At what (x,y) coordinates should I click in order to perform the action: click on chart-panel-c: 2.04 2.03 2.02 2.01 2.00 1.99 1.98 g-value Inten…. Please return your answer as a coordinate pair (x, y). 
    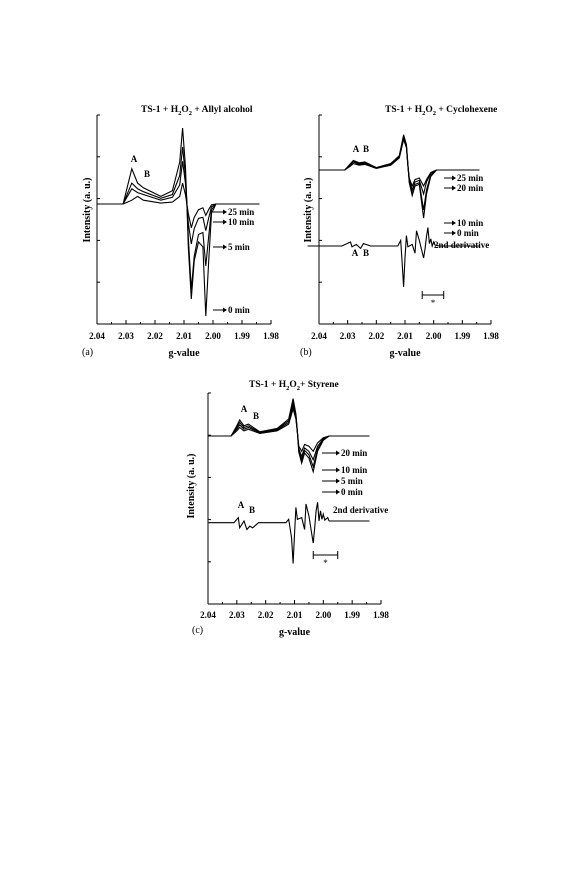
    Looking at the image, I should click on (287, 509).